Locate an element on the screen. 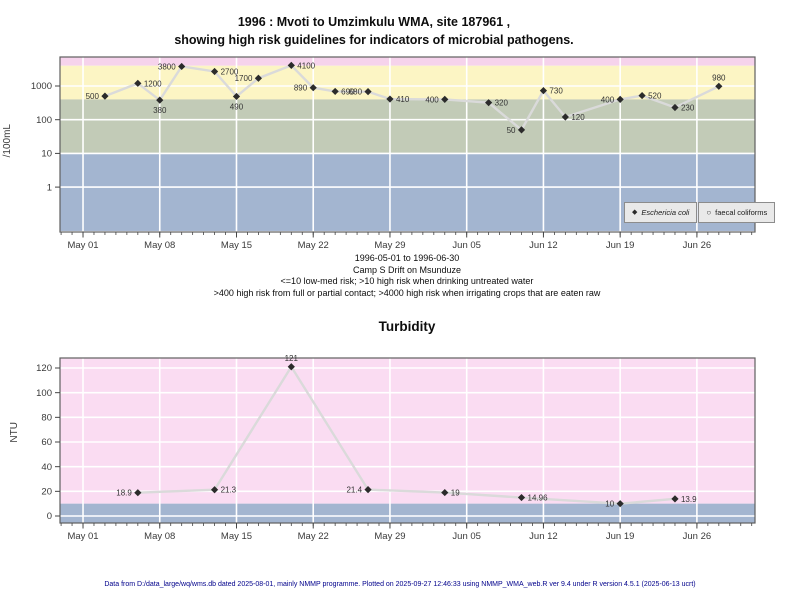 The width and height of the screenshot is (800, 600). data-point-label: 50 is located at coordinates (511, 130).